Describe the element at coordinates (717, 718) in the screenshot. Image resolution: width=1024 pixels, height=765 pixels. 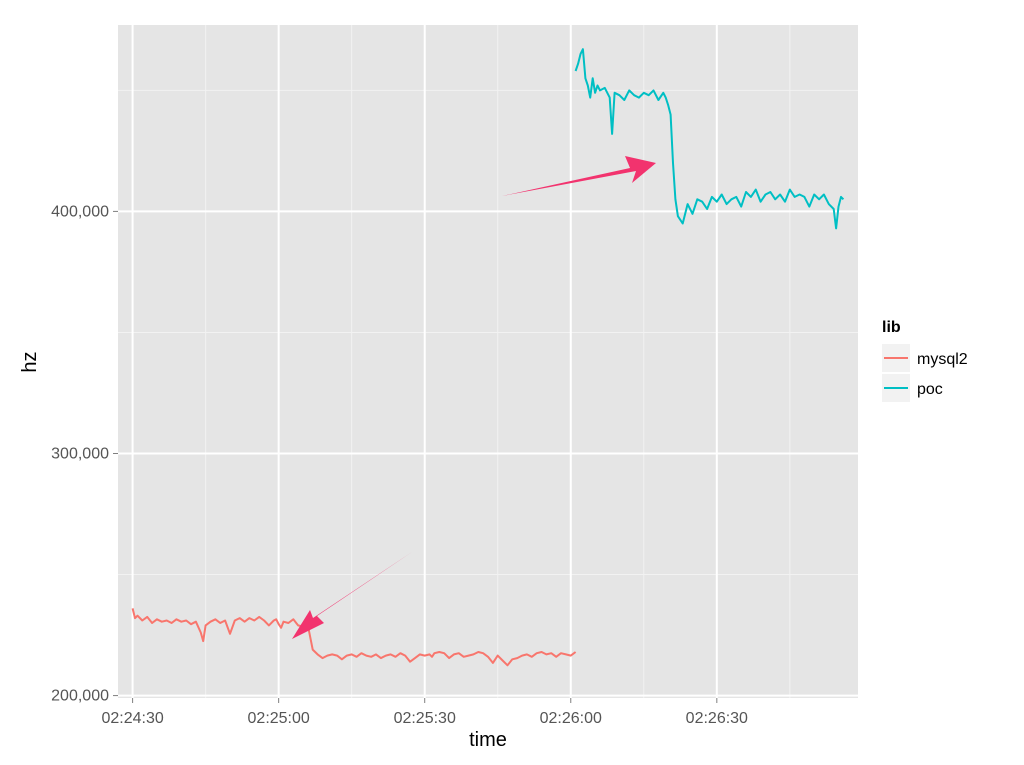
I see `x-tick-label: 02:26:30` at that location.